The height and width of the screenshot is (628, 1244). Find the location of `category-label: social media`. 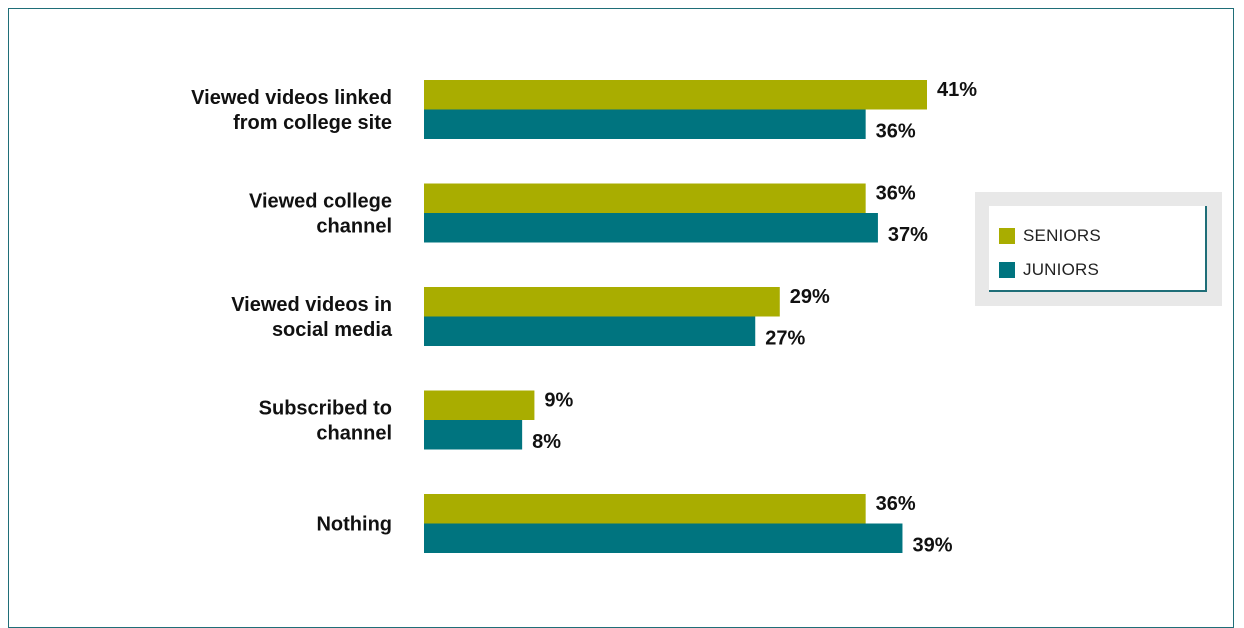

category-label: social media is located at coordinates (332, 330).